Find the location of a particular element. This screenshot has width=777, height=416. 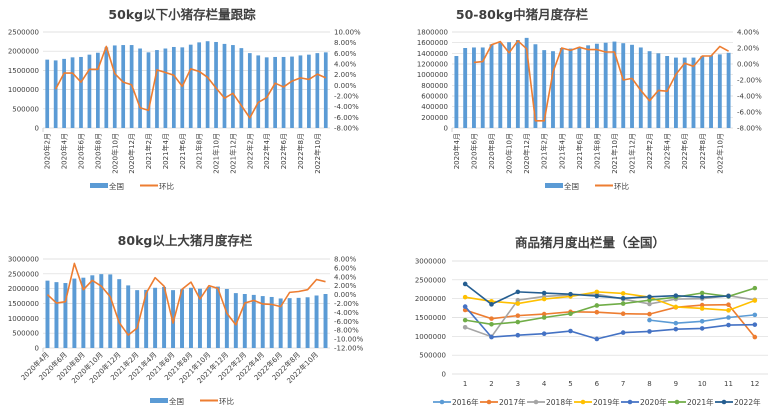

legend-label: 全国 is located at coordinates (116, 186).